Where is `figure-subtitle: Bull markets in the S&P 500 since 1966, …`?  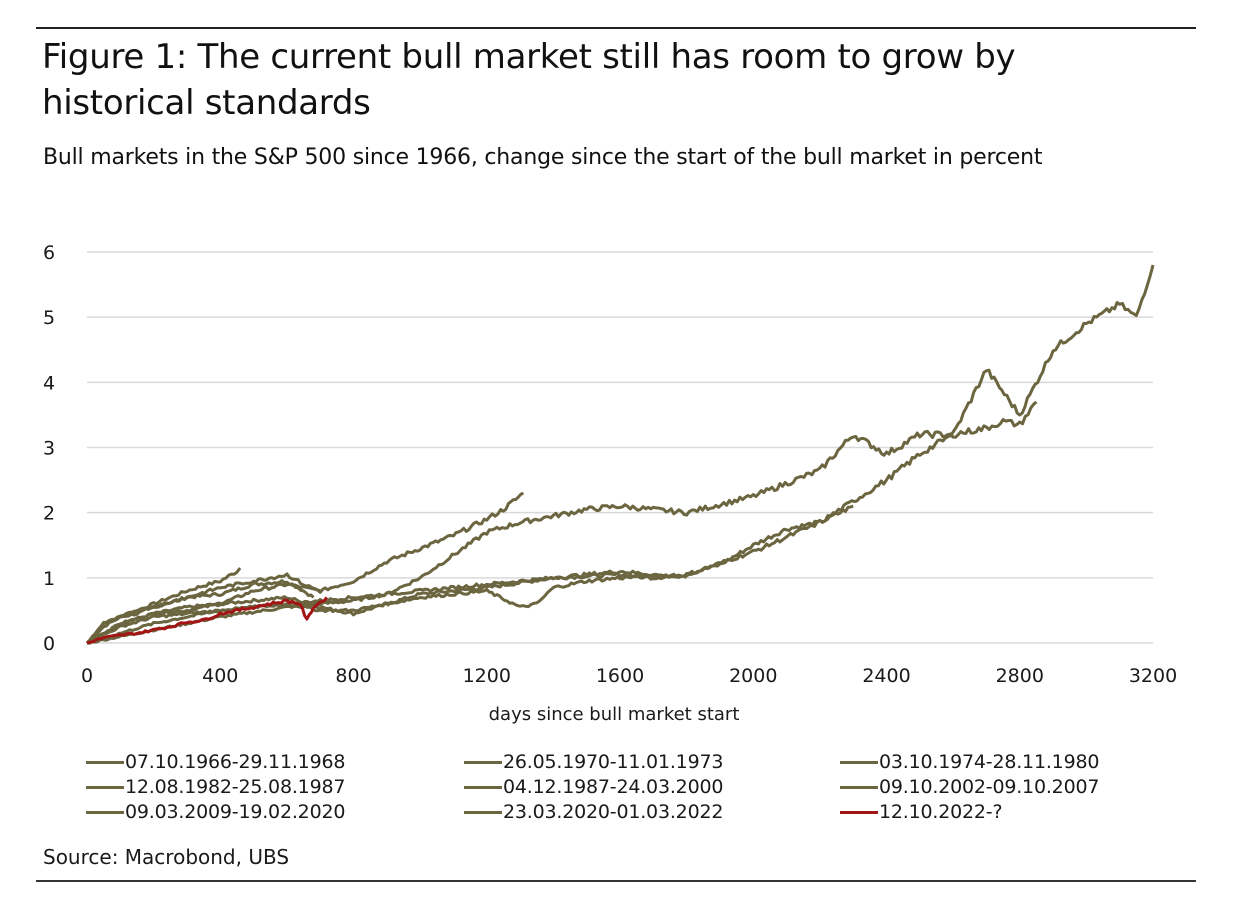 figure-subtitle: Bull markets in the S&P 500 since 1966, … is located at coordinates (543, 157).